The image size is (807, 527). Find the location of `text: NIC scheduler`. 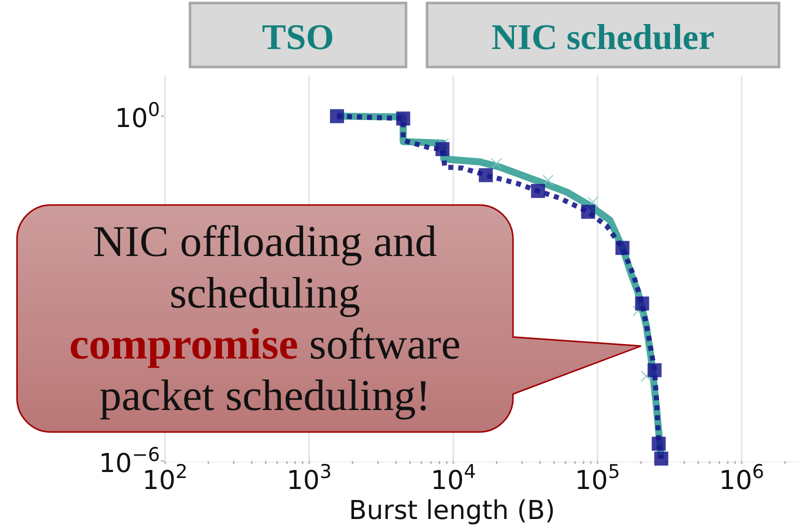

text: NIC scheduler is located at coordinates (603, 37).